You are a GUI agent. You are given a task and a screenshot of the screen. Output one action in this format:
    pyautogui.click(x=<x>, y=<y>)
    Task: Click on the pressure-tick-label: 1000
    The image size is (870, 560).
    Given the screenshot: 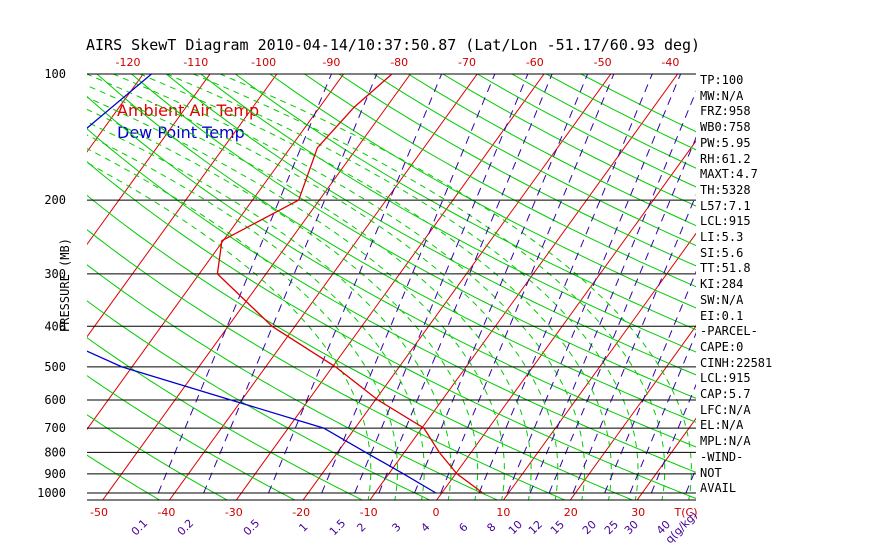 What is the action you would take?
    pyautogui.click(x=51, y=493)
    